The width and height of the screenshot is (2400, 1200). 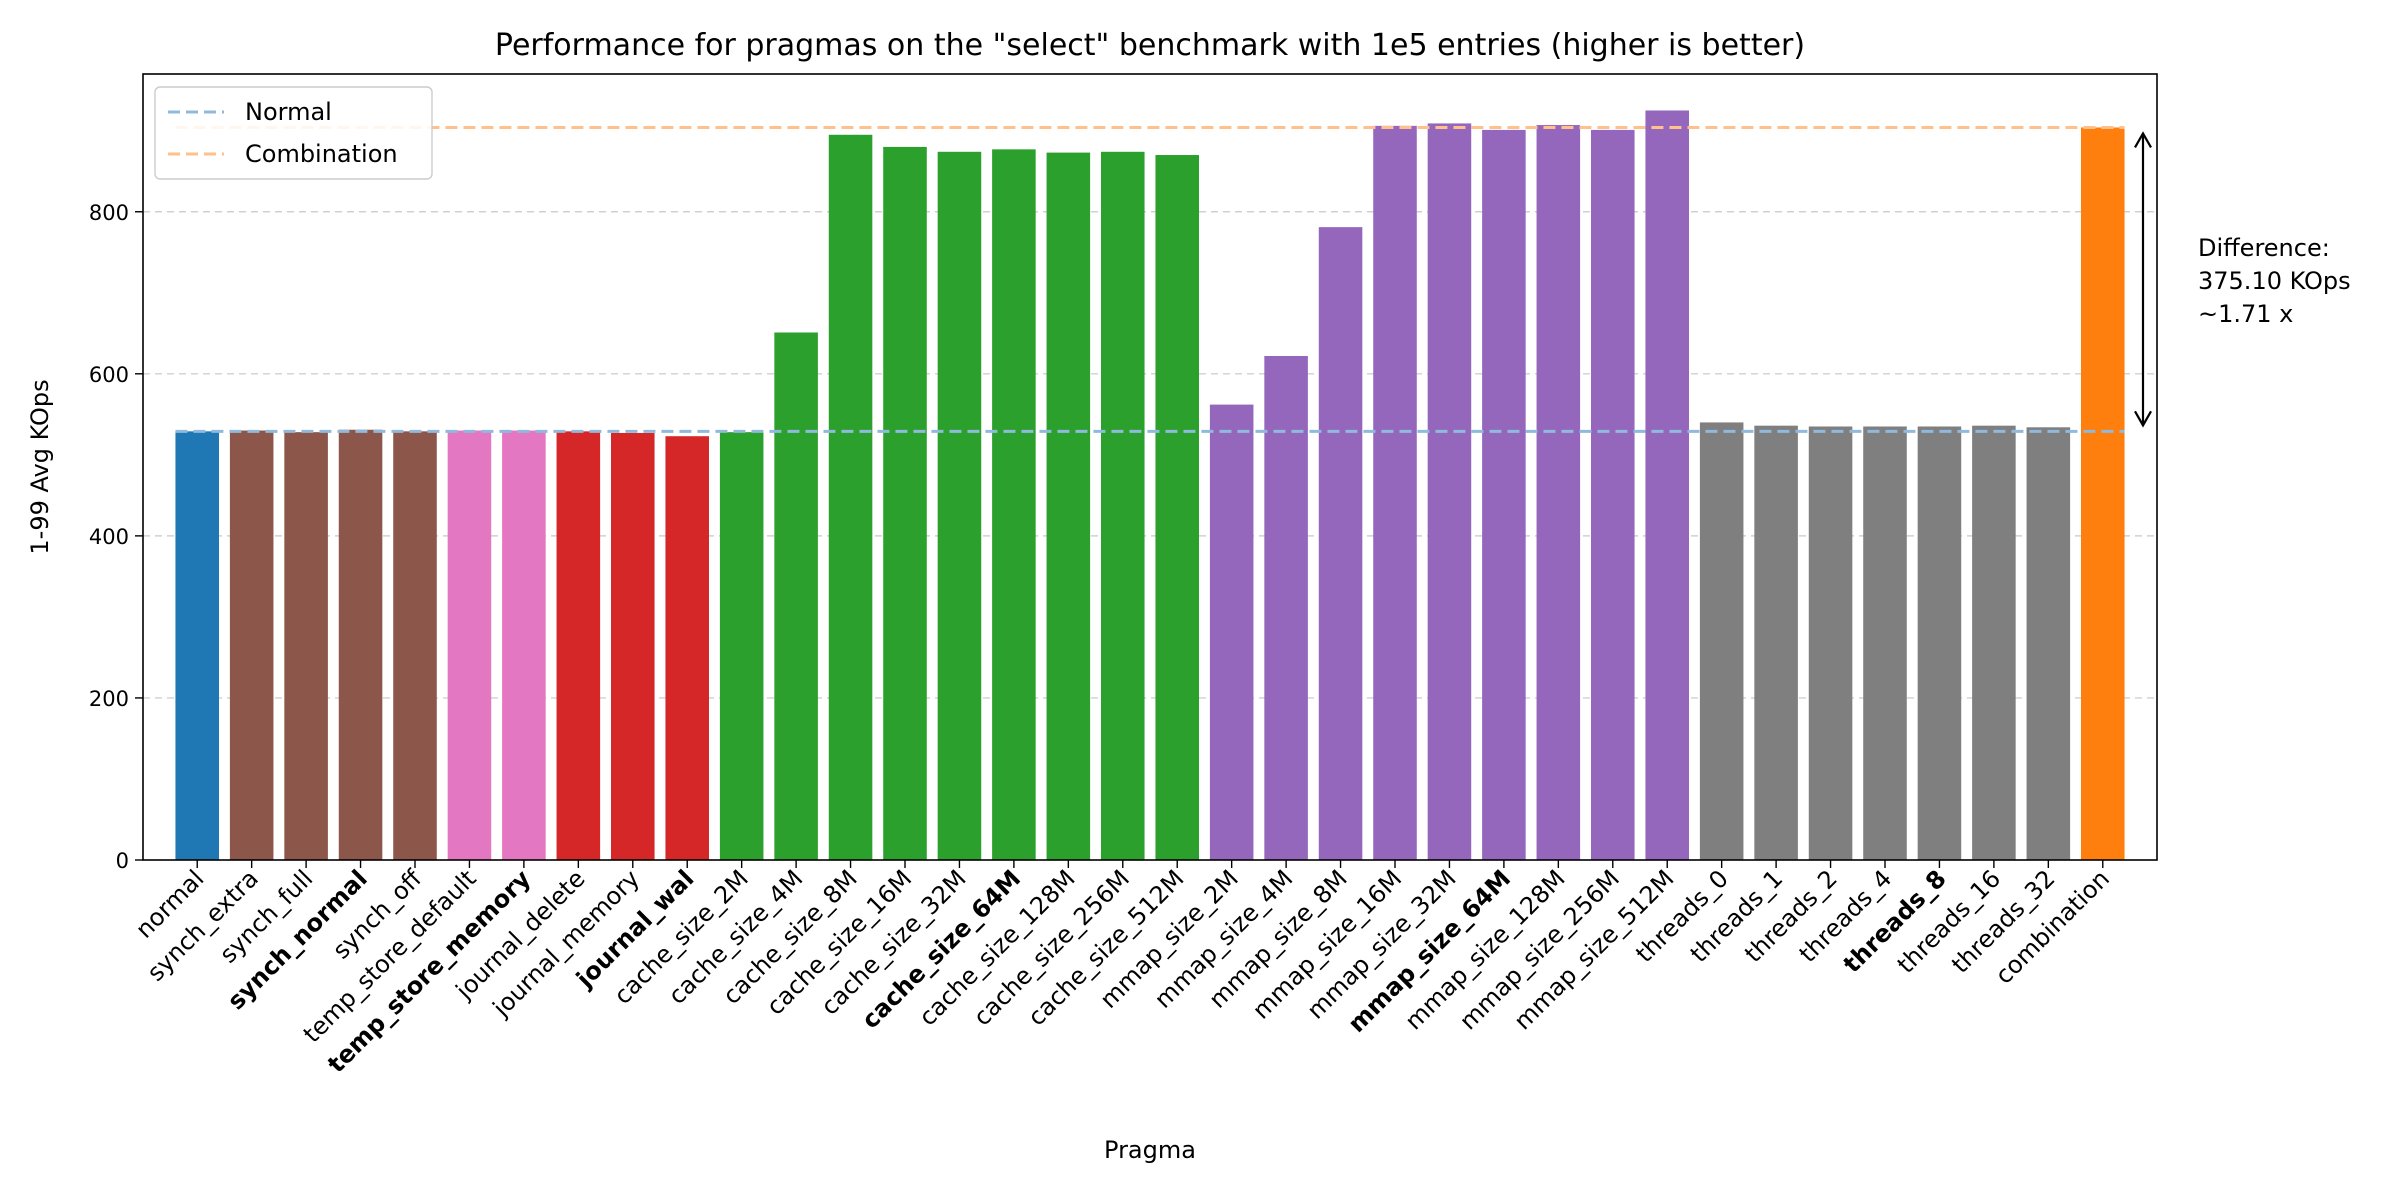 What do you see at coordinates (1231, 632) in the screenshot?
I see `bar-mmap-size-2M` at bounding box center [1231, 632].